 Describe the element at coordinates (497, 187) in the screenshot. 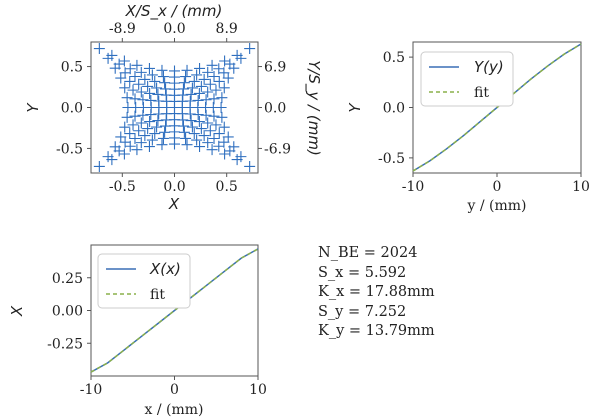

I see `x-tick-label: 0` at that location.